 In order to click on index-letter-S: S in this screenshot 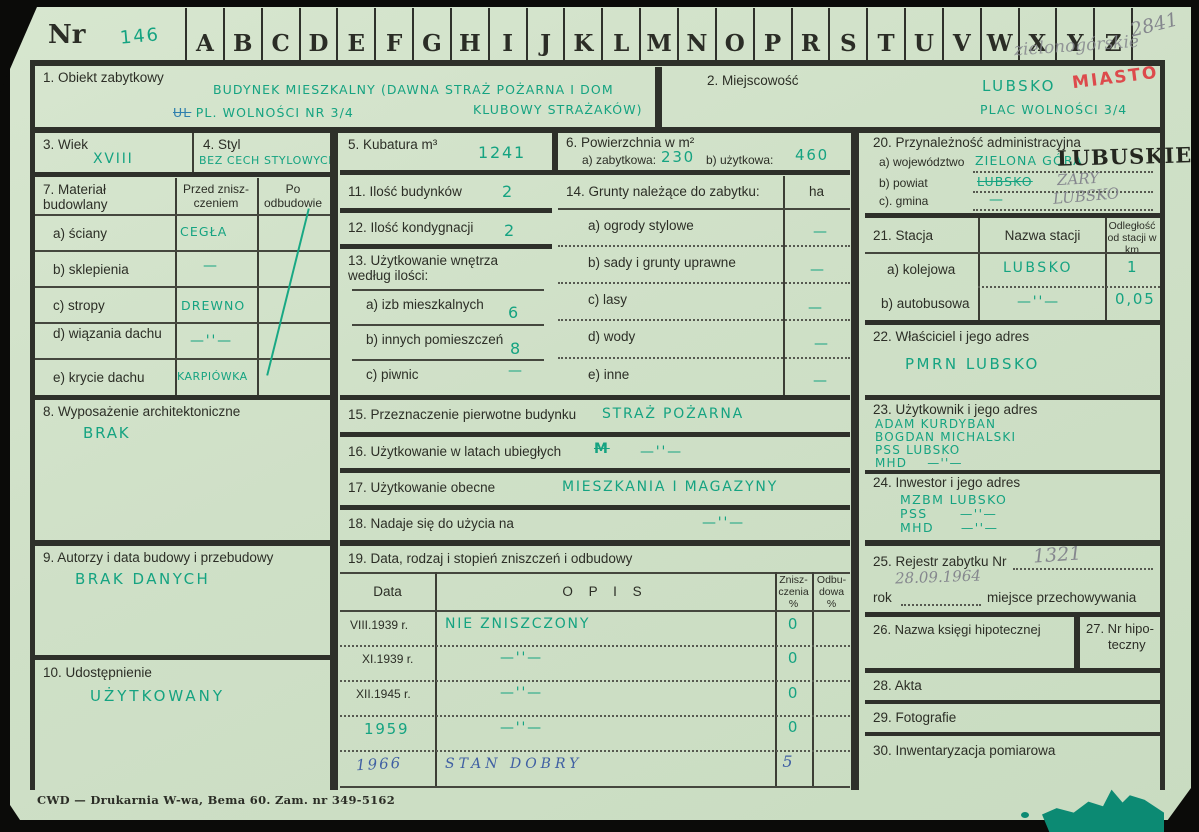, I will do `click(847, 34)`.